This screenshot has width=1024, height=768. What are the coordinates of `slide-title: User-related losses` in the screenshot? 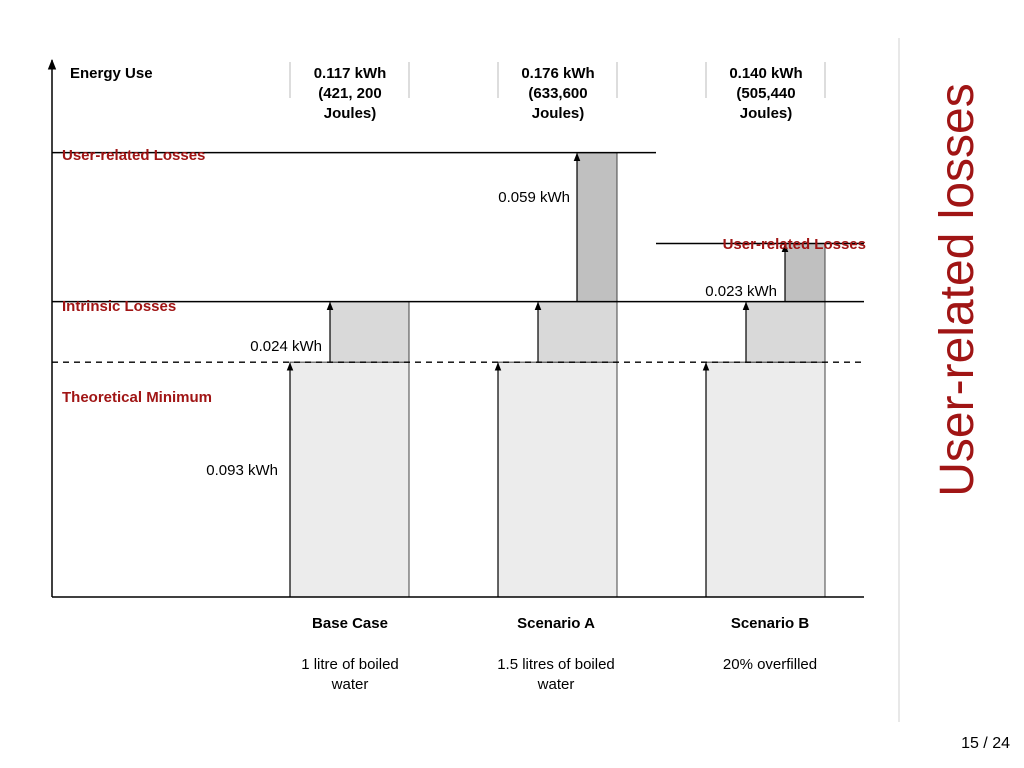 It's located at (957, 290).